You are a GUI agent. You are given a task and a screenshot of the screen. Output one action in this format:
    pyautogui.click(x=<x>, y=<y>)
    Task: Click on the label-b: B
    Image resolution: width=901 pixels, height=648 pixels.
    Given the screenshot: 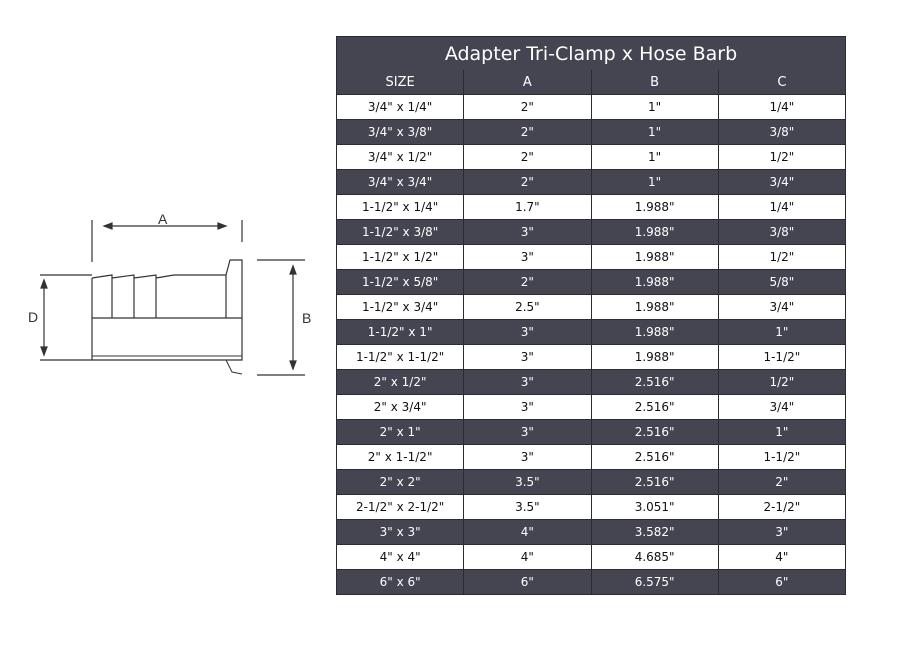 What is the action you would take?
    pyautogui.click(x=306, y=318)
    